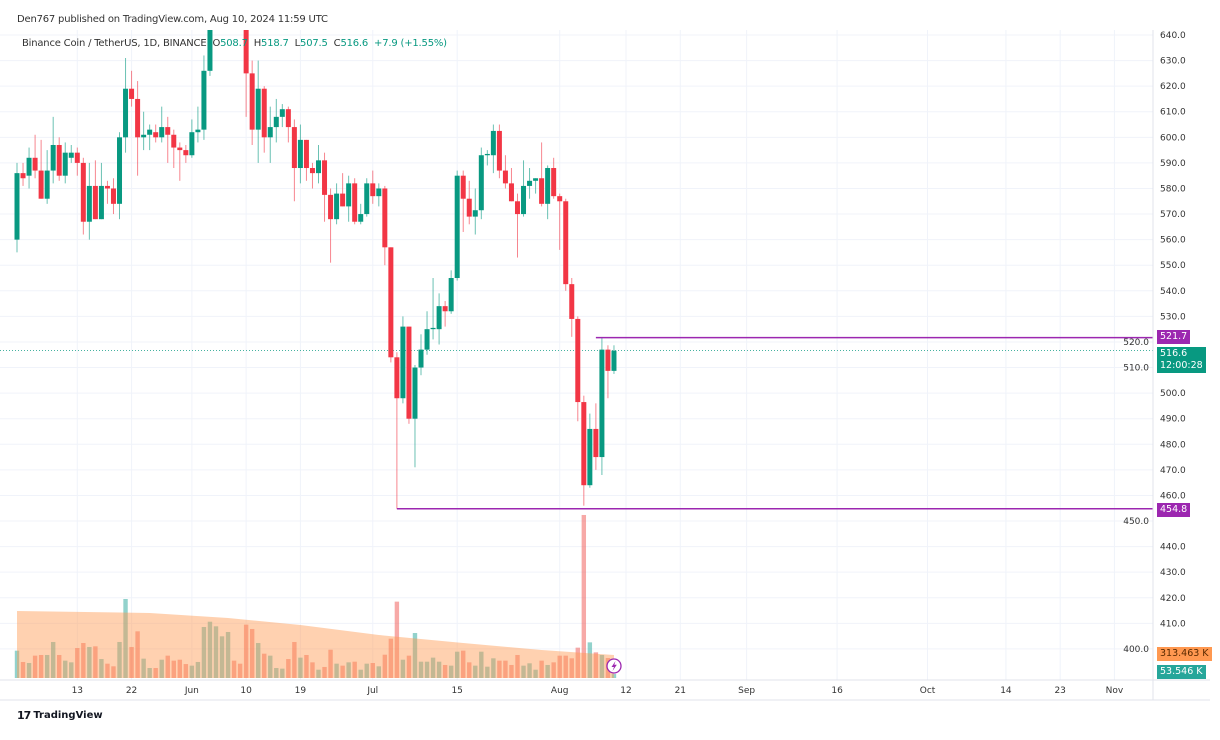 The width and height of the screenshot is (1220, 740). Describe the element at coordinates (315, 596) in the screenshot. I see `volume-pane` at that location.